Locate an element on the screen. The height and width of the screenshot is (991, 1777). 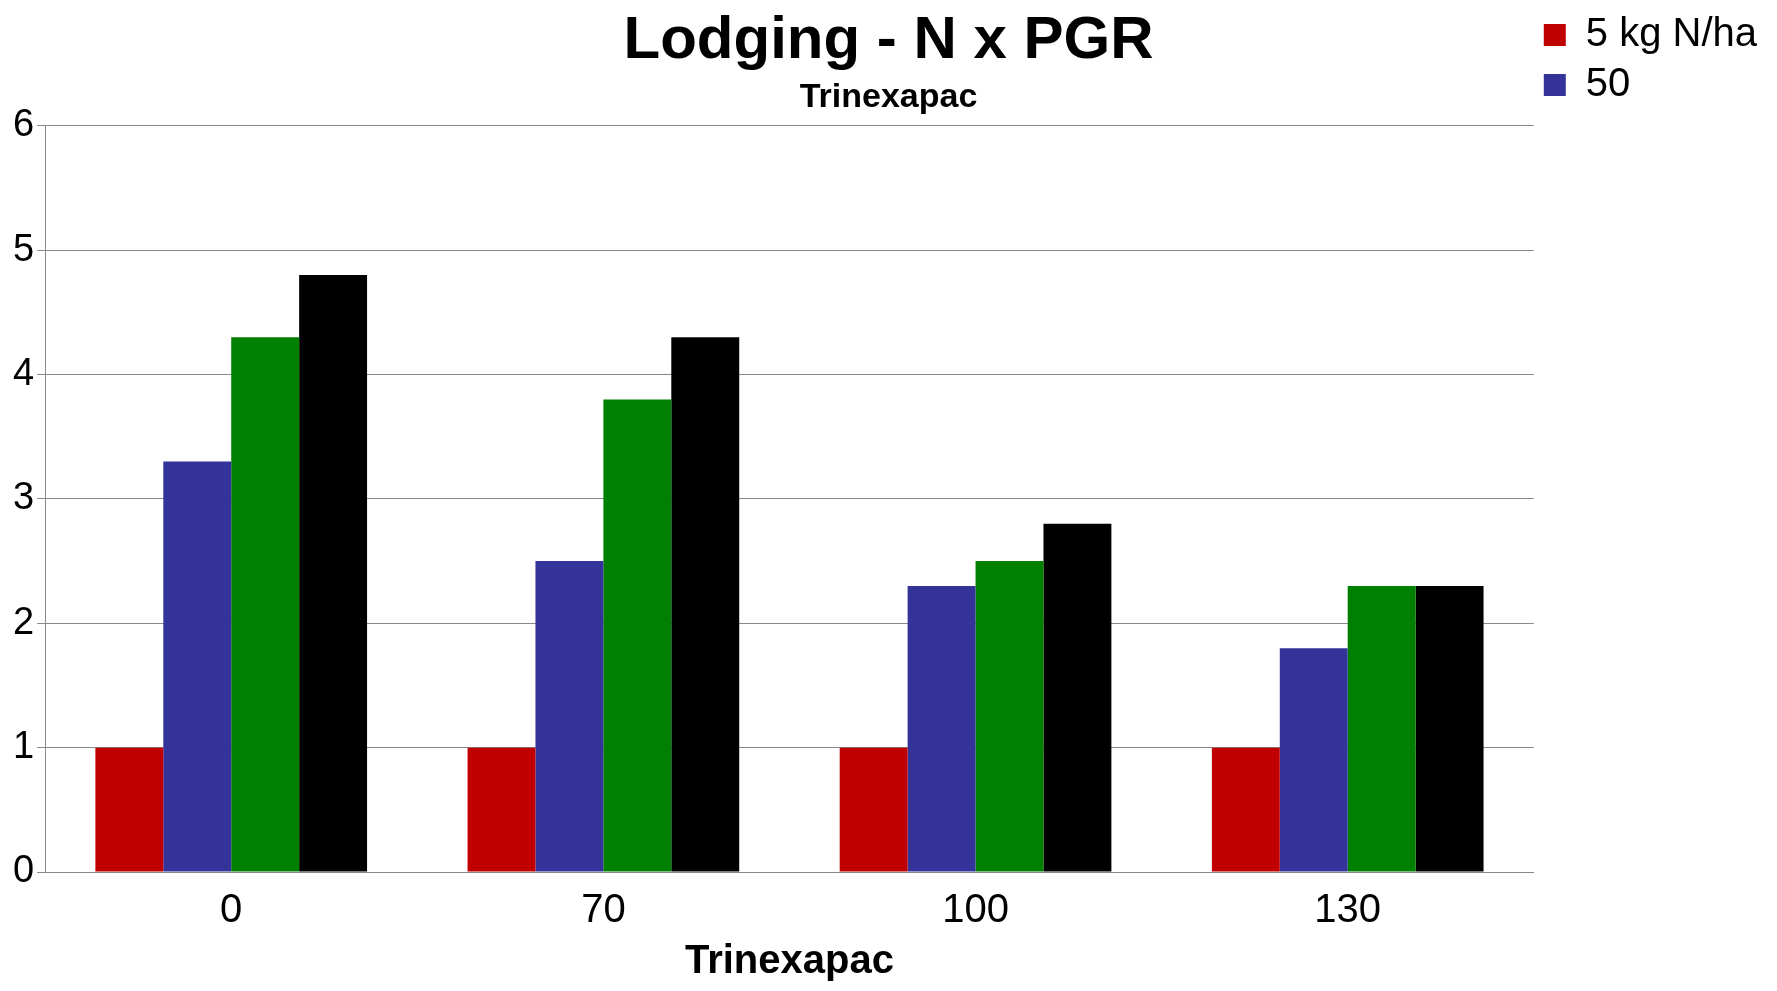
x-tick-label: 130 is located at coordinates (1348, 908).